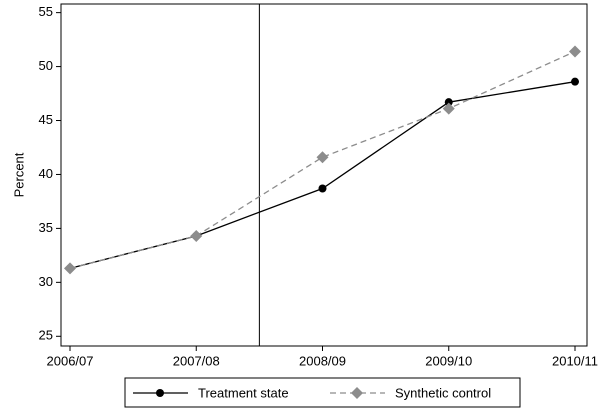  Describe the element at coordinates (575, 360) in the screenshot. I see `x-tick-label: 2010/11` at that location.